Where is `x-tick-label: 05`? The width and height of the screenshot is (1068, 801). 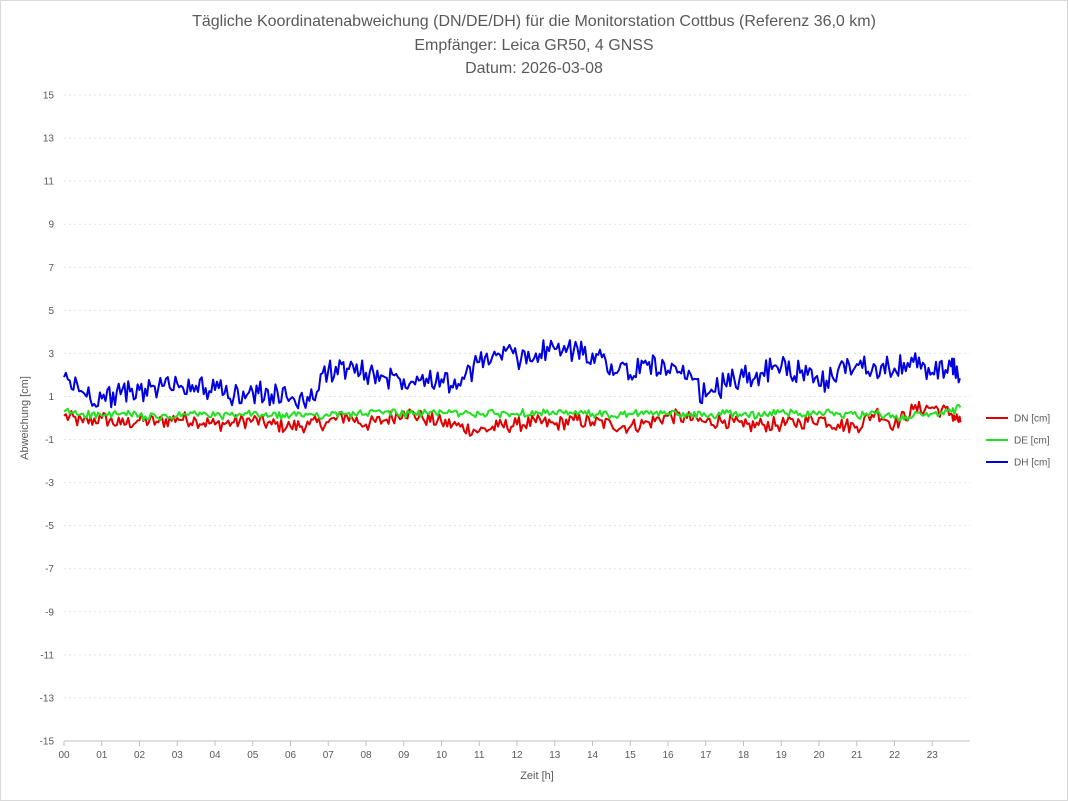
x-tick-label: 05 is located at coordinates (253, 755).